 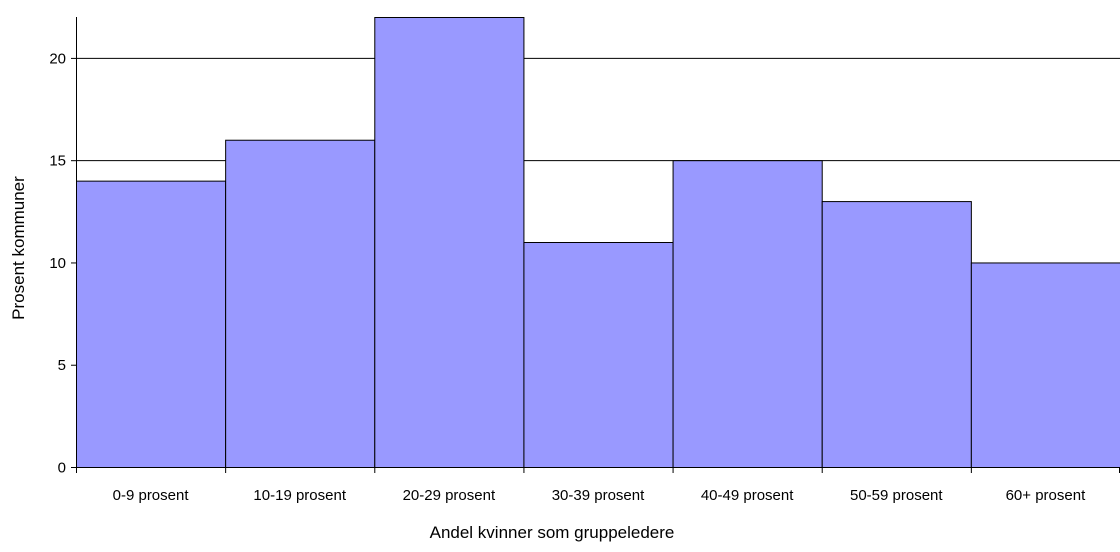 I want to click on y-axis-title: Prosent kommuner, so click(x=18, y=248).